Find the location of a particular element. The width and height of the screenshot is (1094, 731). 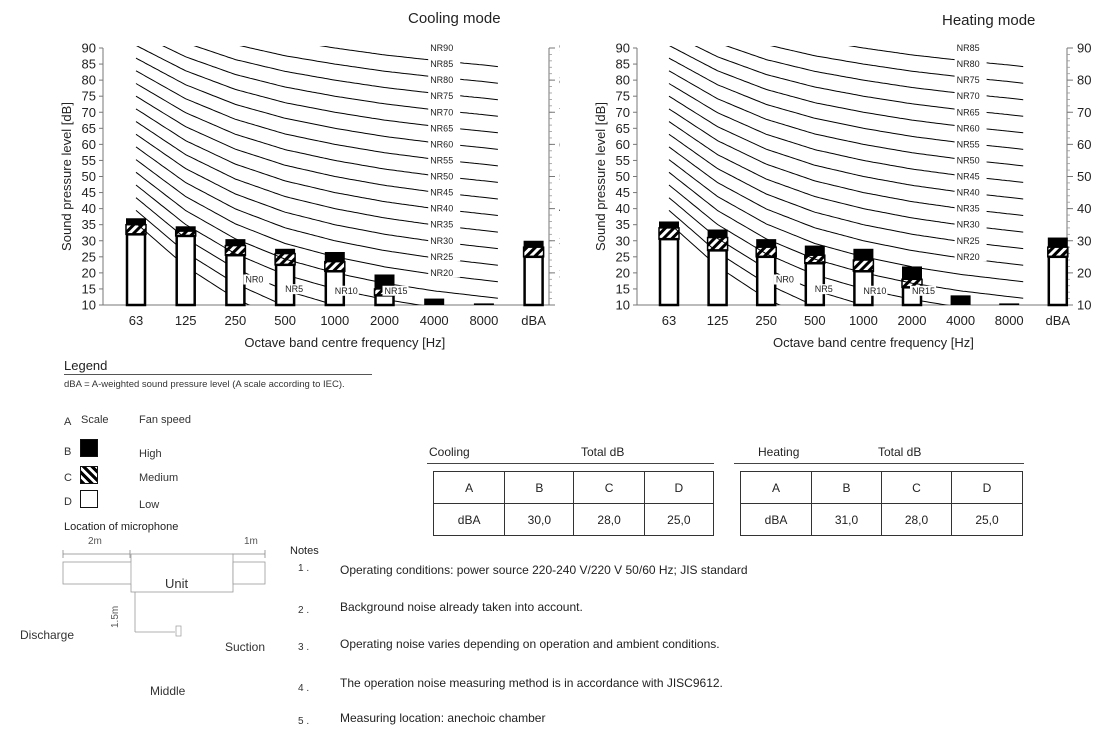

heating-y-tick-label: 45 is located at coordinates (623, 192).